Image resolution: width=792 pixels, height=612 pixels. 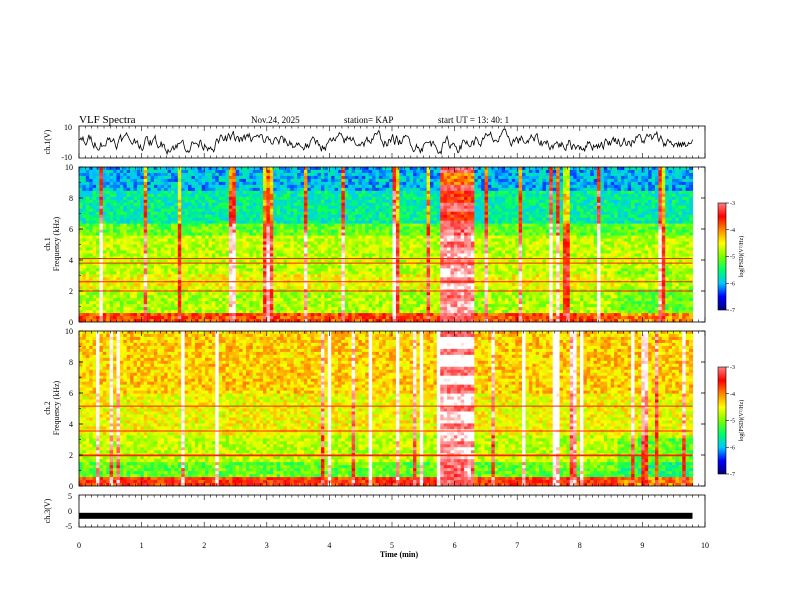 I want to click on ch1-colorbar: -3 -4 -5 -6 -7 log(PSD)(V²/Hz), so click(x=731, y=257).